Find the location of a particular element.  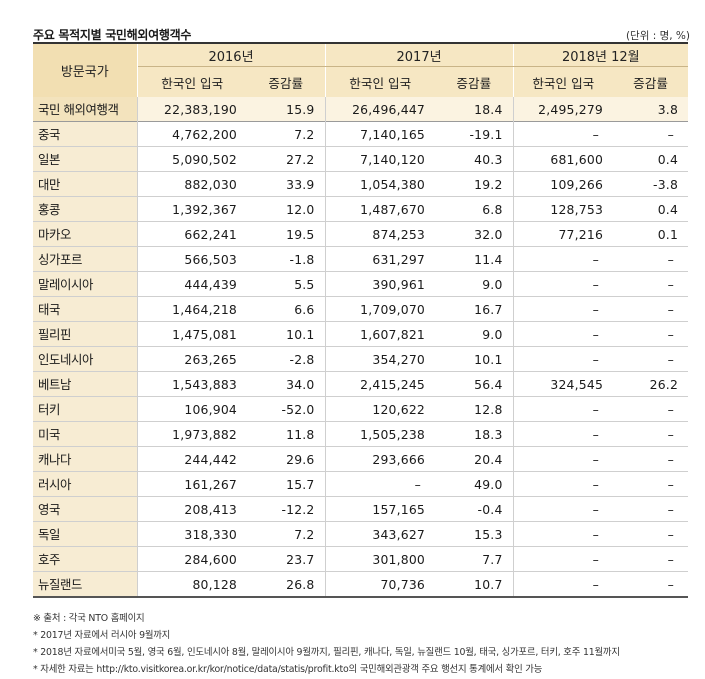

country-cell: 베트남 is located at coordinates (85, 384).